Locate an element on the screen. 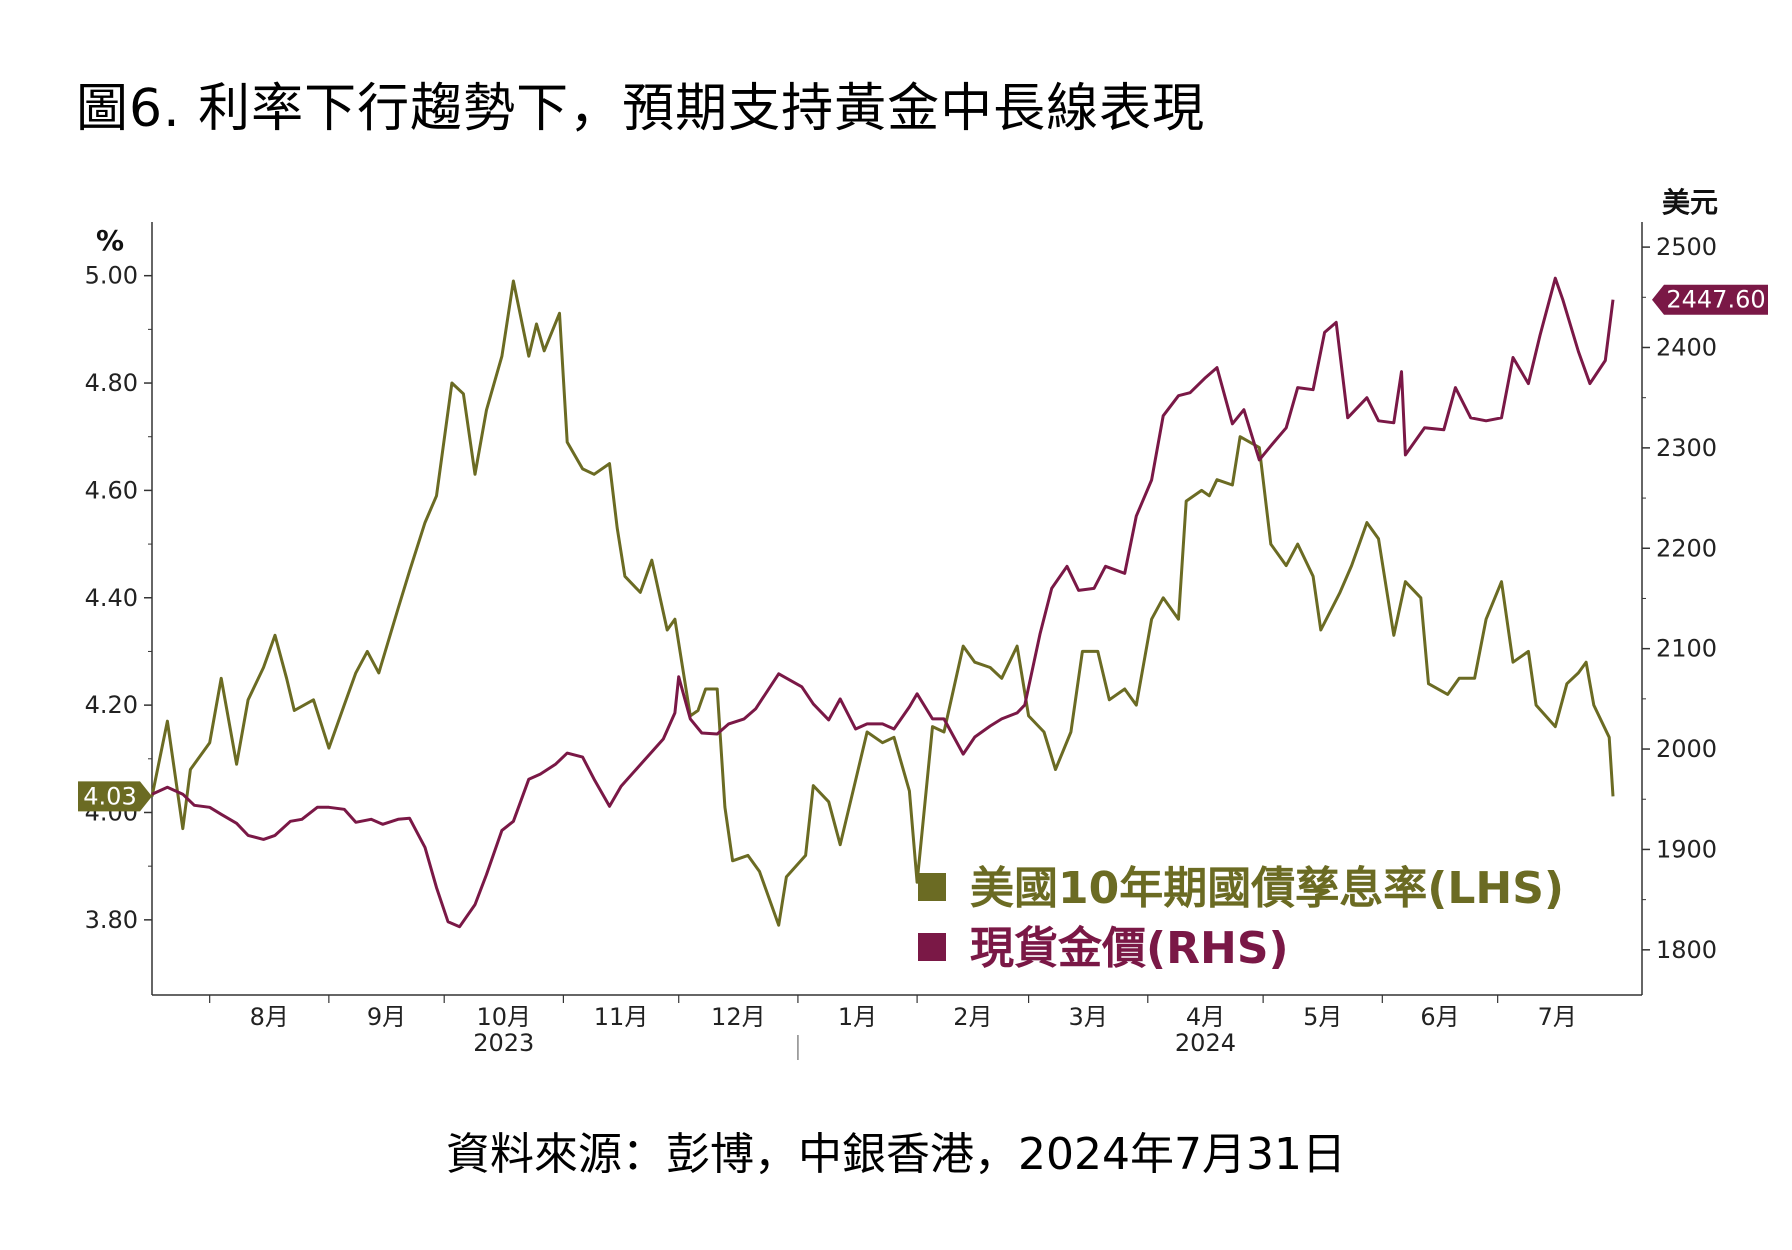 This screenshot has height=1250, width=1792. x-tick-label: 6月 is located at coordinates (1439, 1017).